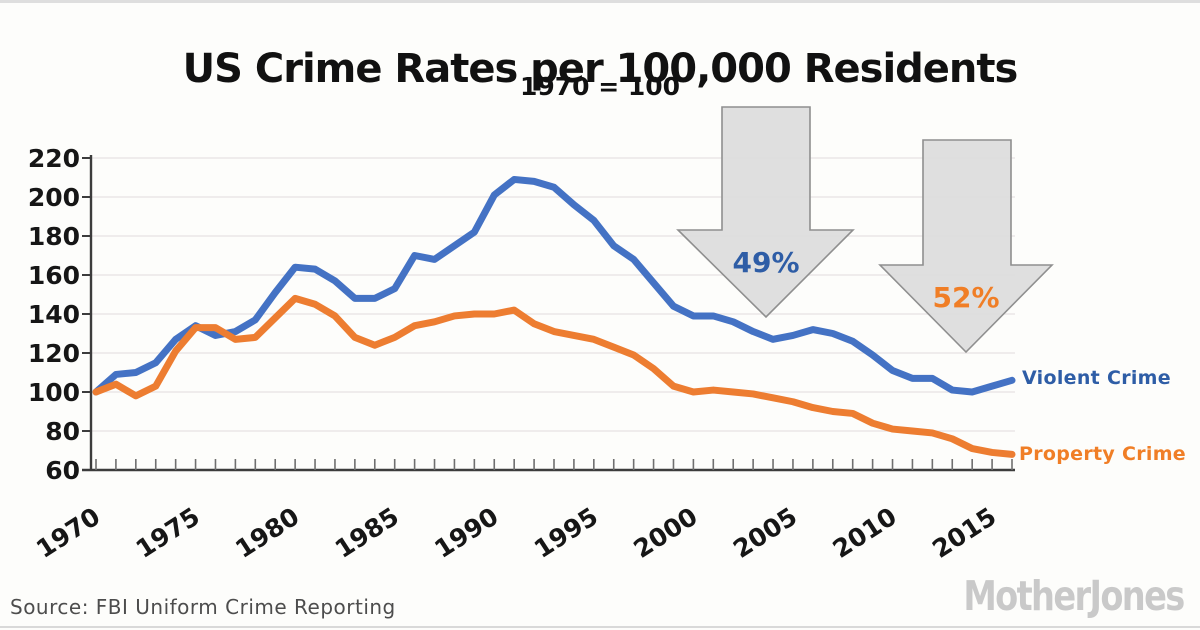 The height and width of the screenshot is (630, 1200). What do you see at coordinates (600, 68) in the screenshot?
I see `chart-title: US Crime Rates per 100,000 Residents` at bounding box center [600, 68].